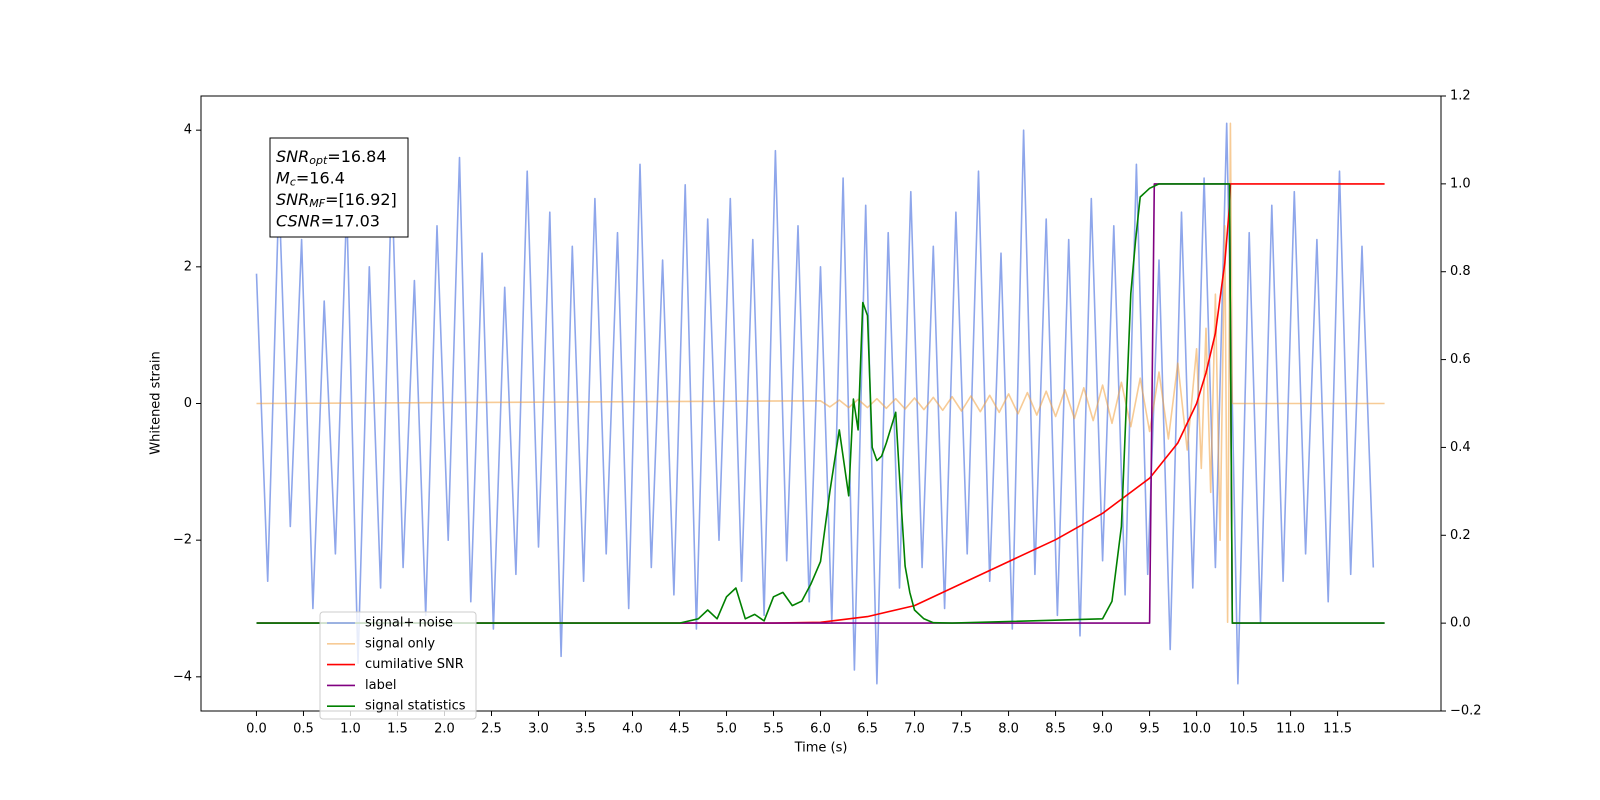 Image resolution: width=1600 pixels, height=800 pixels. Describe the element at coordinates (1243, 729) in the screenshot. I see `x-tick-label: 10.5` at that location.